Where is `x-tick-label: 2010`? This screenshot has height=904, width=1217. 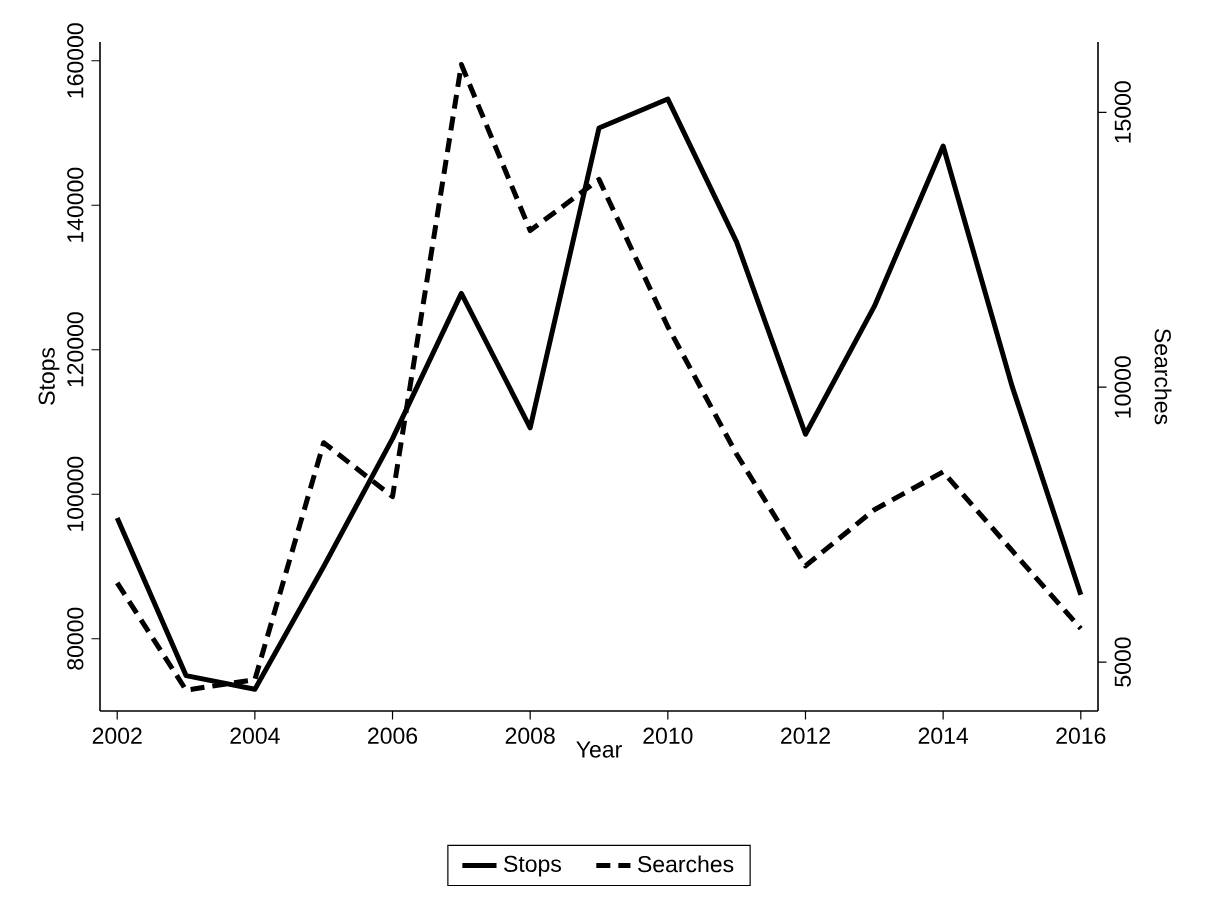
x-tick-label: 2010 is located at coordinates (668, 735).